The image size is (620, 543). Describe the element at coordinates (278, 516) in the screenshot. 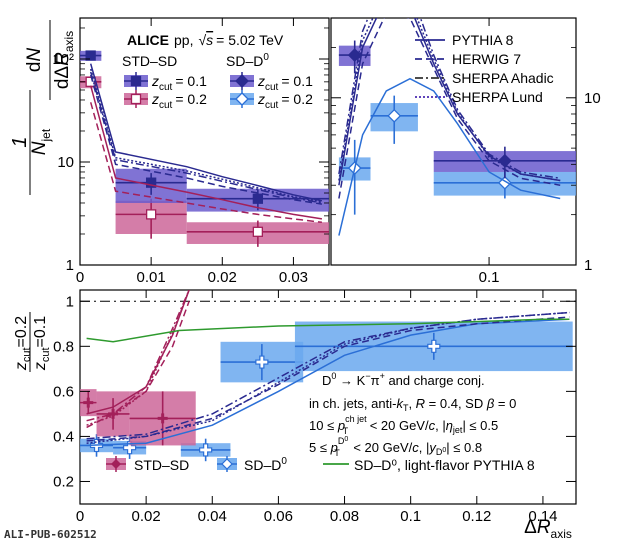

I see `x-tick-label: 0.06` at that location.